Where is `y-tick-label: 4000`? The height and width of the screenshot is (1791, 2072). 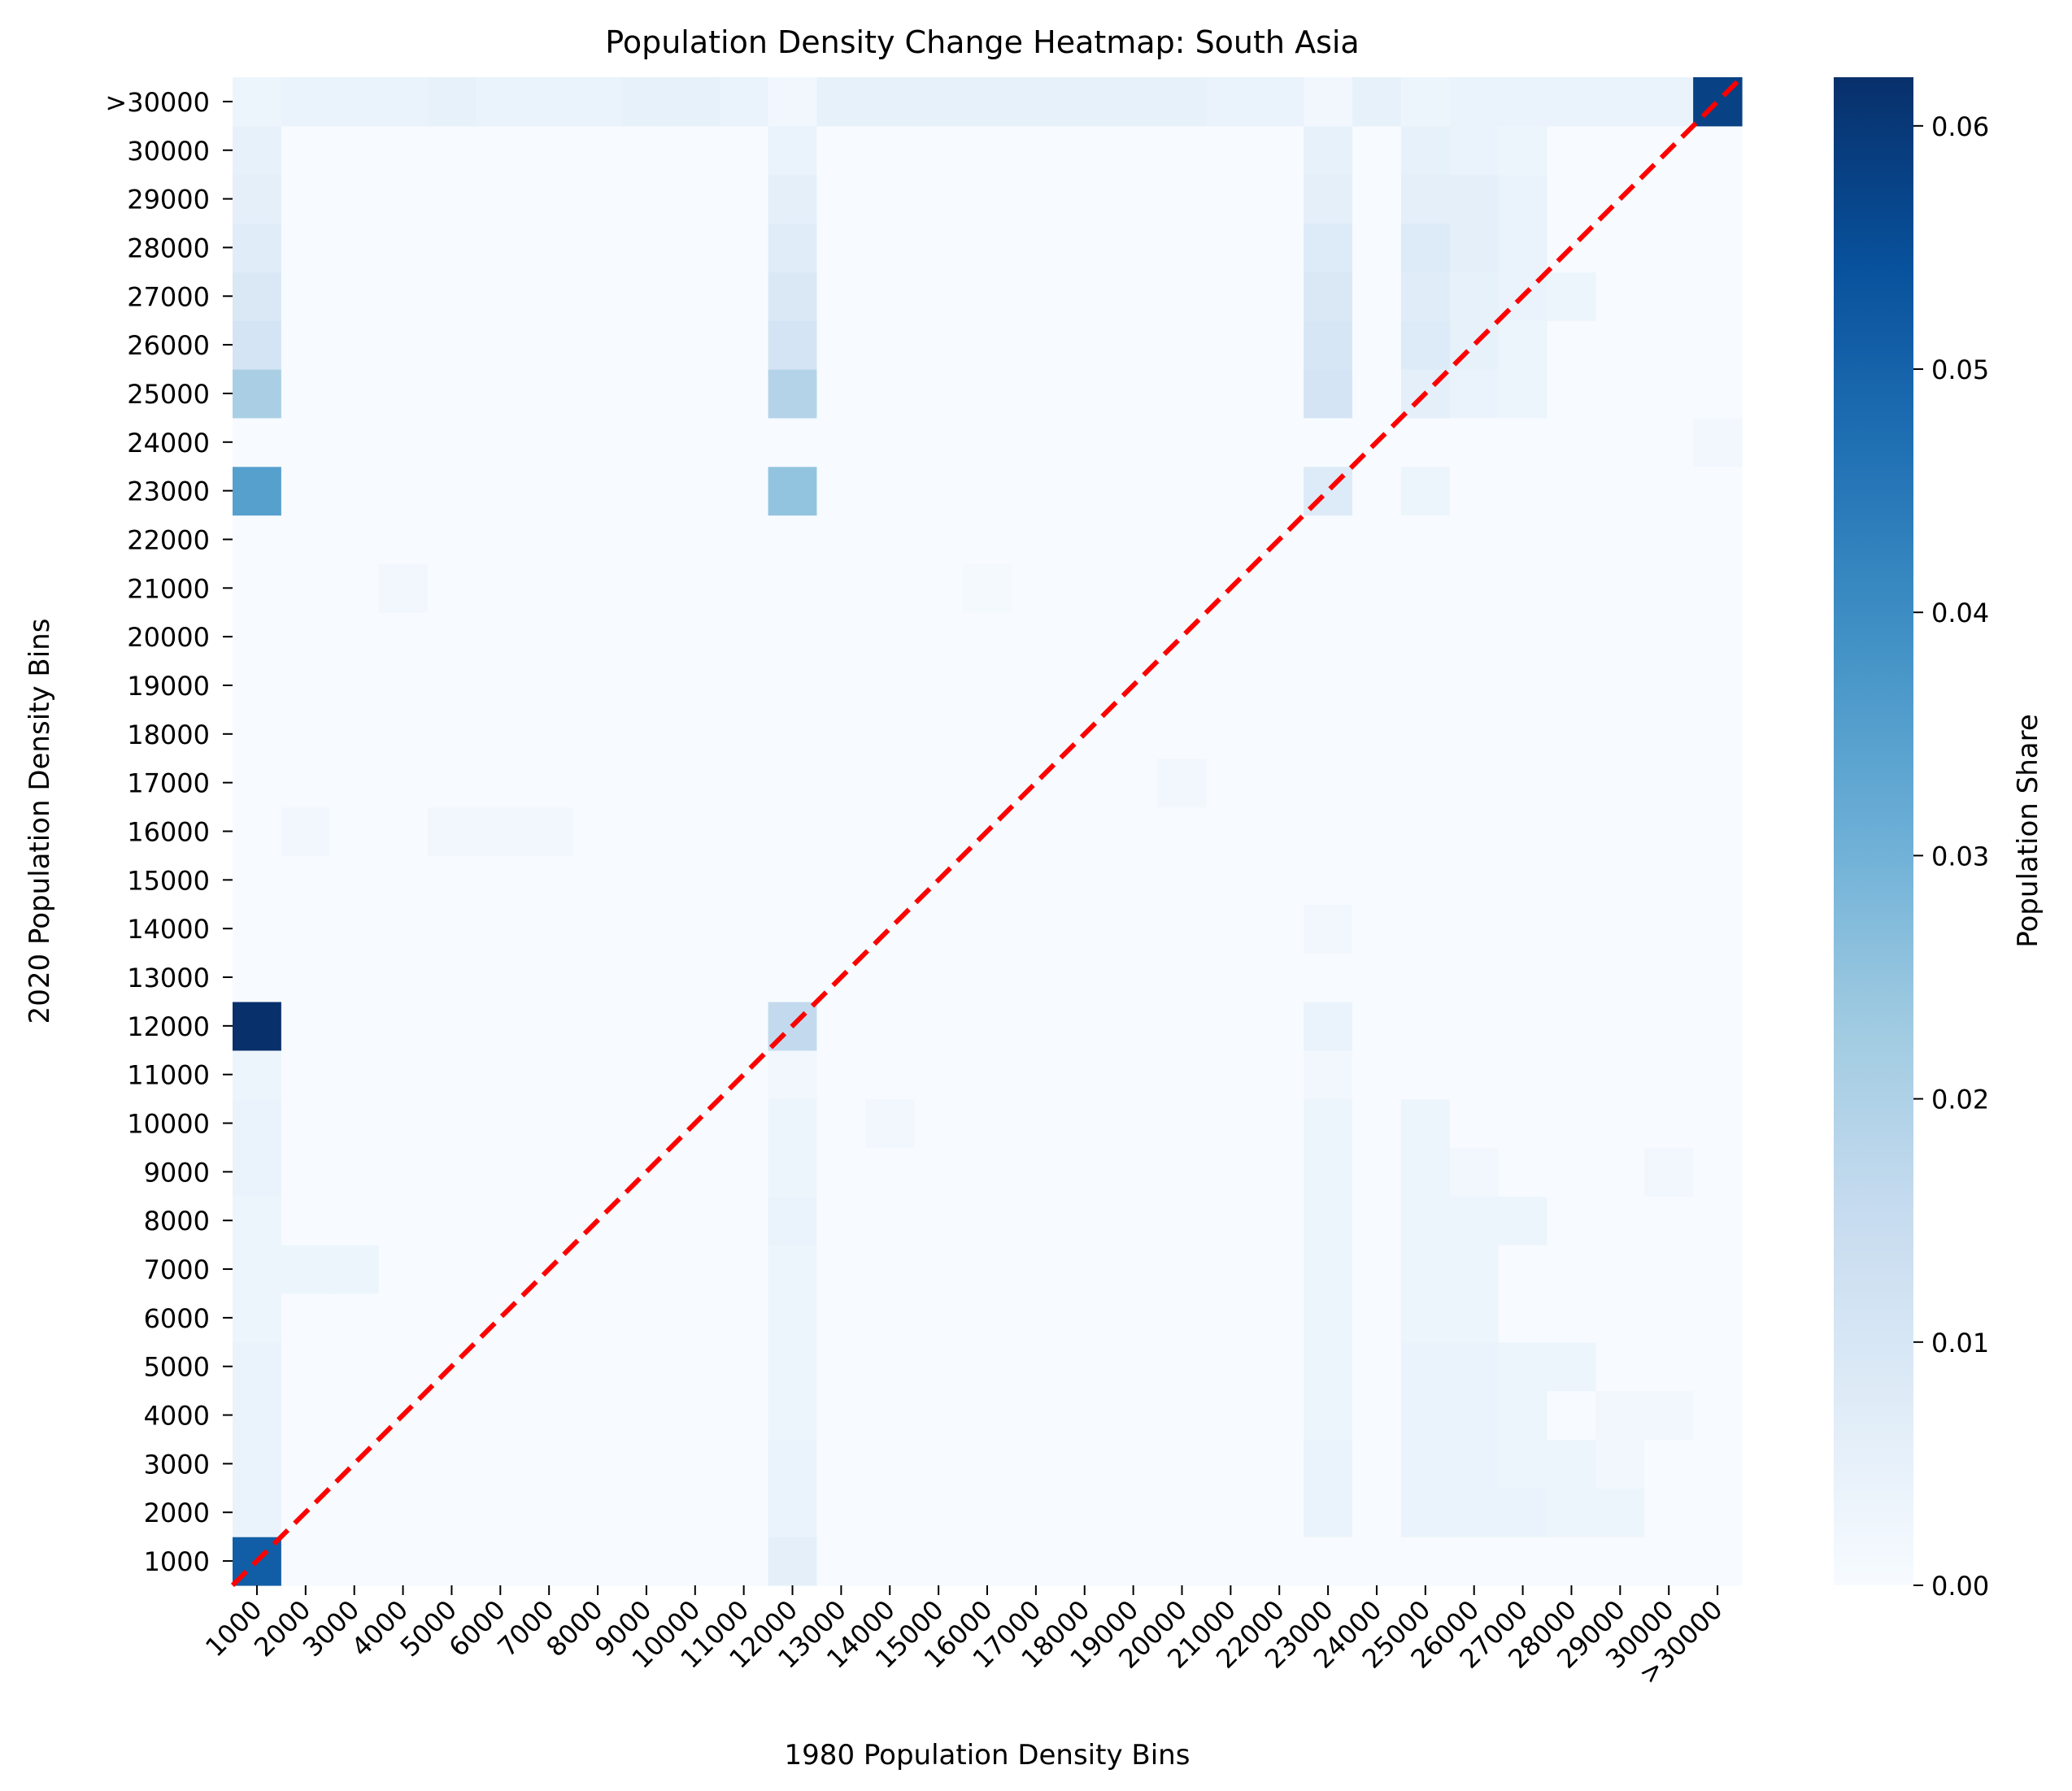
y-tick-label: 4000 is located at coordinates (177, 1416).